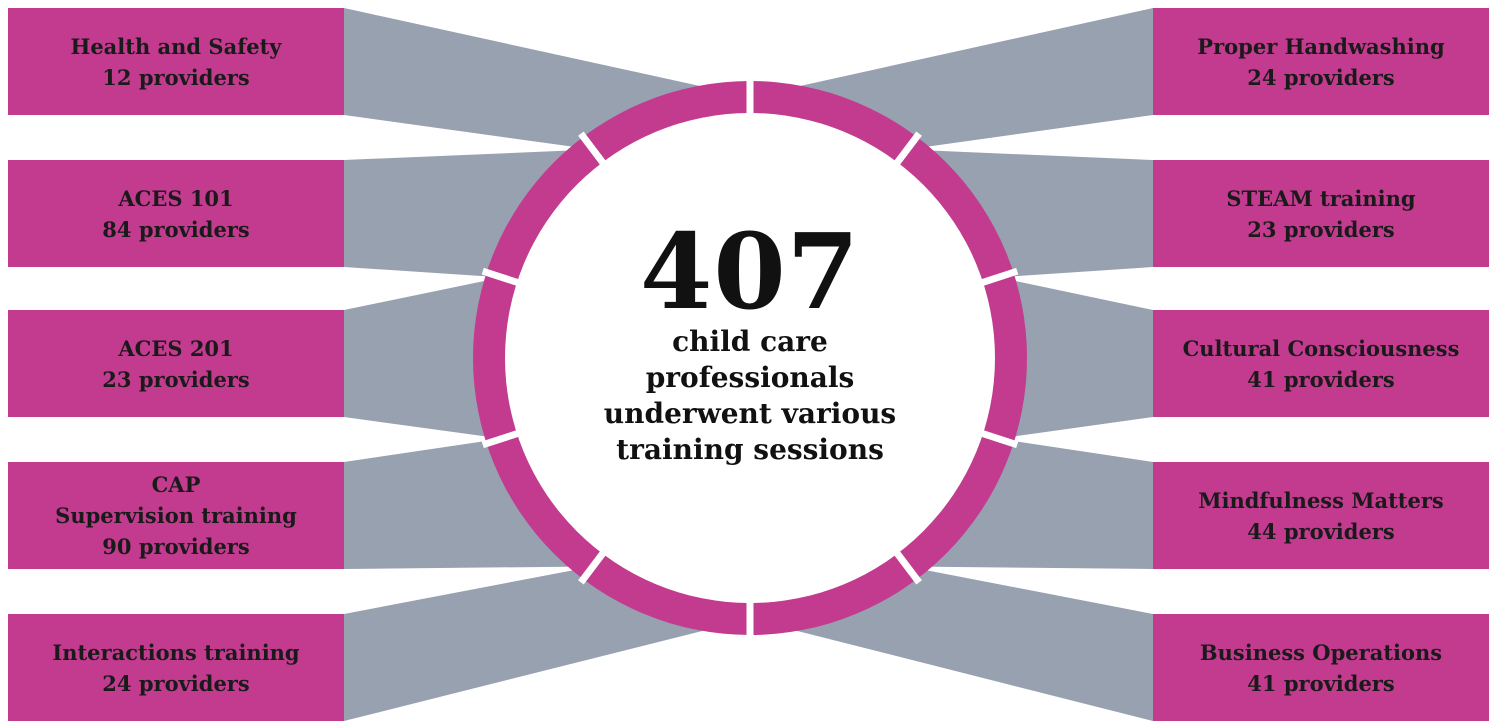 The image size is (1500, 722). What do you see at coordinates (176, 546) in the screenshot?
I see `box-line: 90 providers` at bounding box center [176, 546].